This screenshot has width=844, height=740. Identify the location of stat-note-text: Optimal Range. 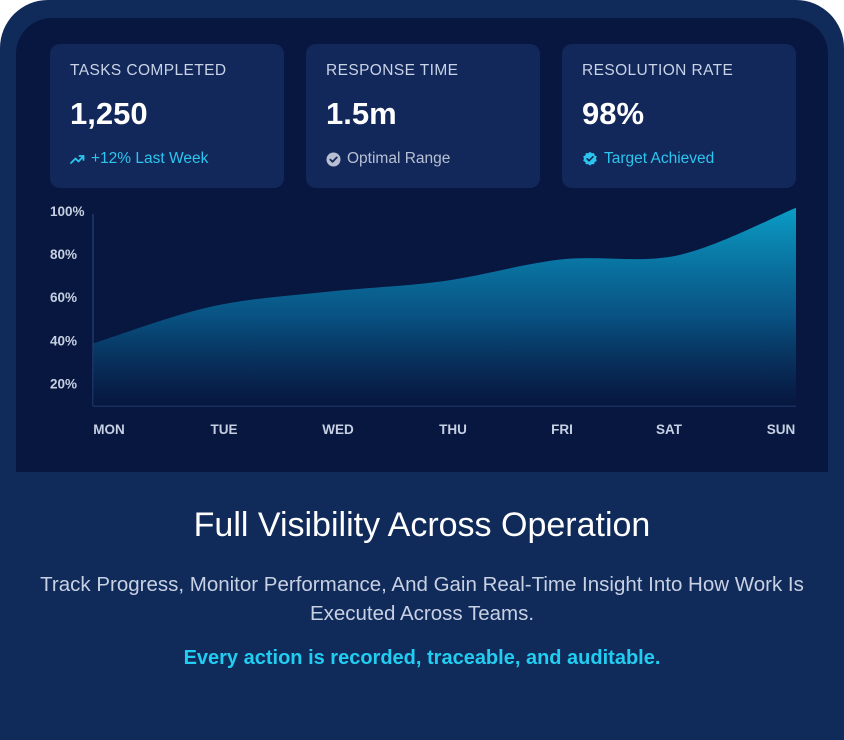
(399, 158).